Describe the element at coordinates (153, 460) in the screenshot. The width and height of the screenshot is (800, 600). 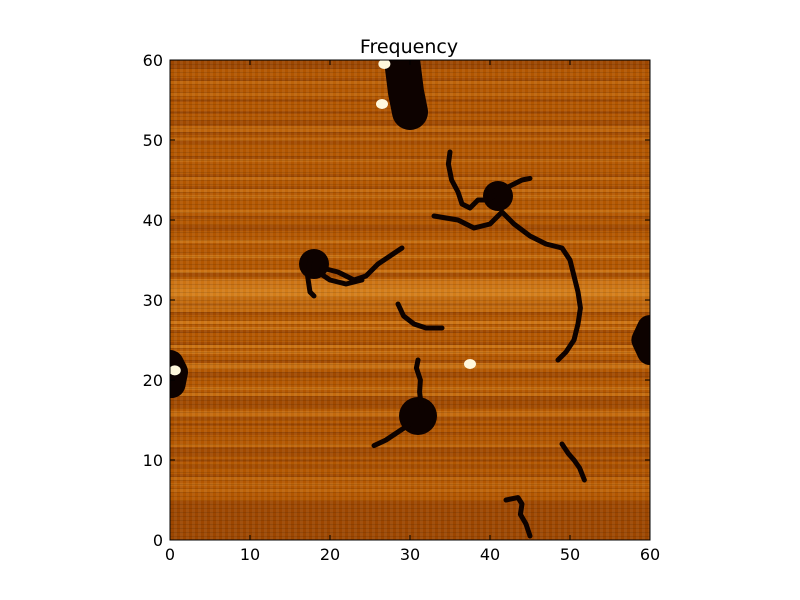
I see `y-tick-label: 10` at that location.